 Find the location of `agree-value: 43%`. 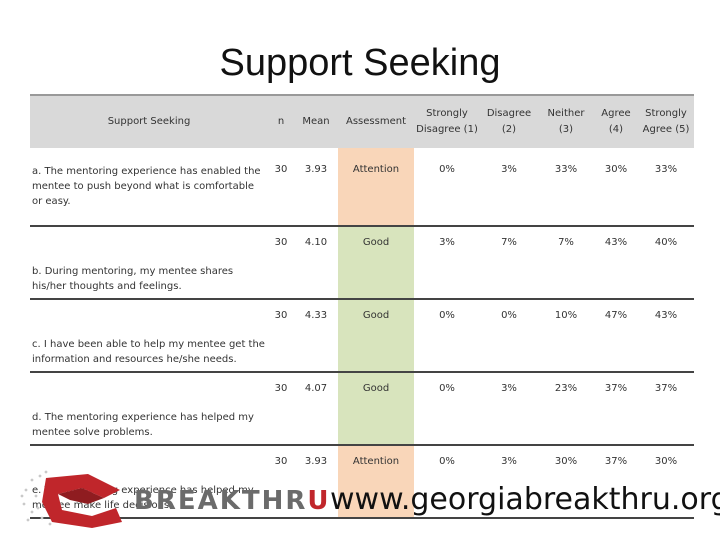

agree-value: 43% is located at coordinates (616, 263).